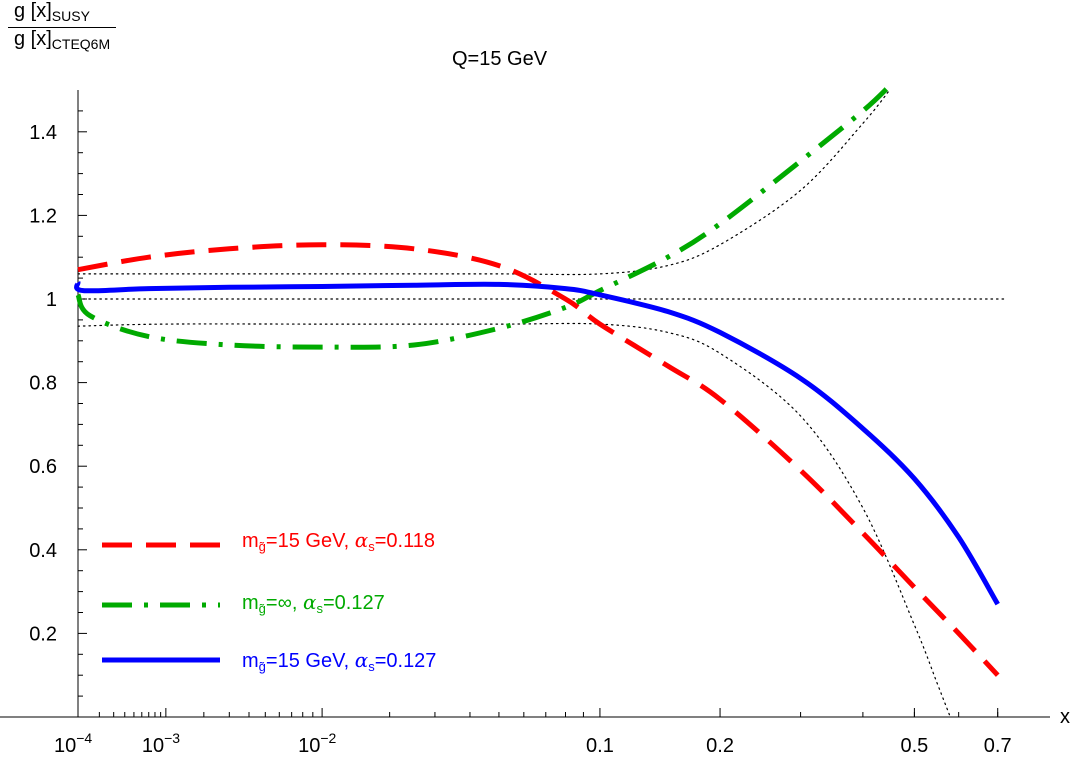 This screenshot has width=1078, height=767. What do you see at coordinates (161, 602) in the screenshot?
I see `legend-swatches` at bounding box center [161, 602].